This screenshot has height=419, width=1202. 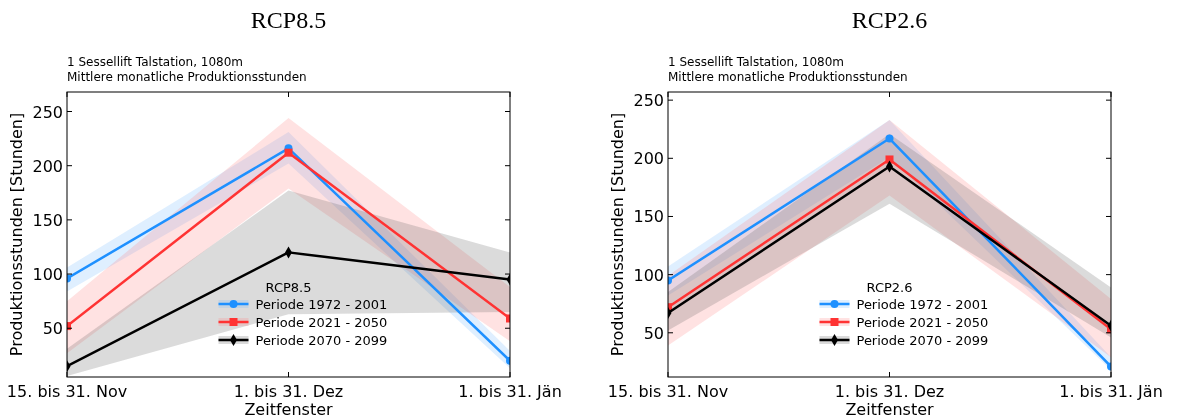 I want to click on legend-title: RCP8.5, so click(x=288, y=287).